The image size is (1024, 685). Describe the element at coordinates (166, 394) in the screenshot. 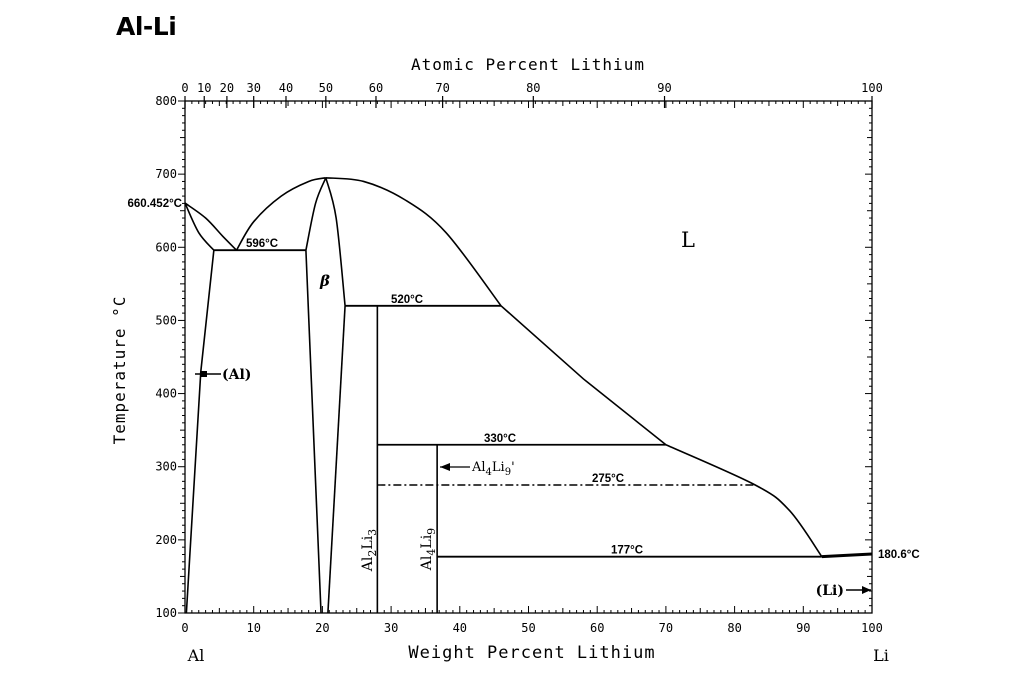

I see `y-tick-label: 400` at that location.